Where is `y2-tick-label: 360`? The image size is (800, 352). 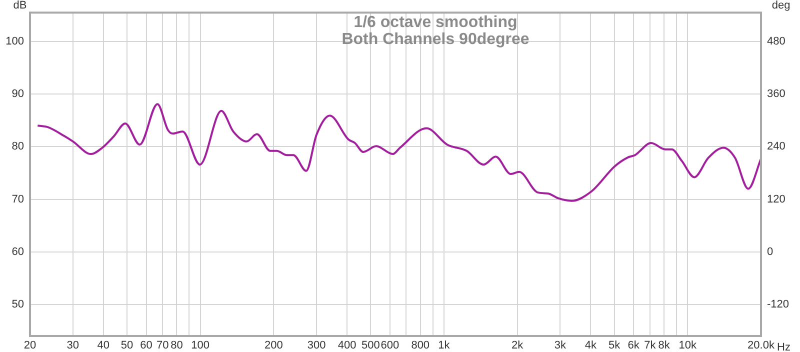
y2-tick-label: 360 is located at coordinates (776, 94).